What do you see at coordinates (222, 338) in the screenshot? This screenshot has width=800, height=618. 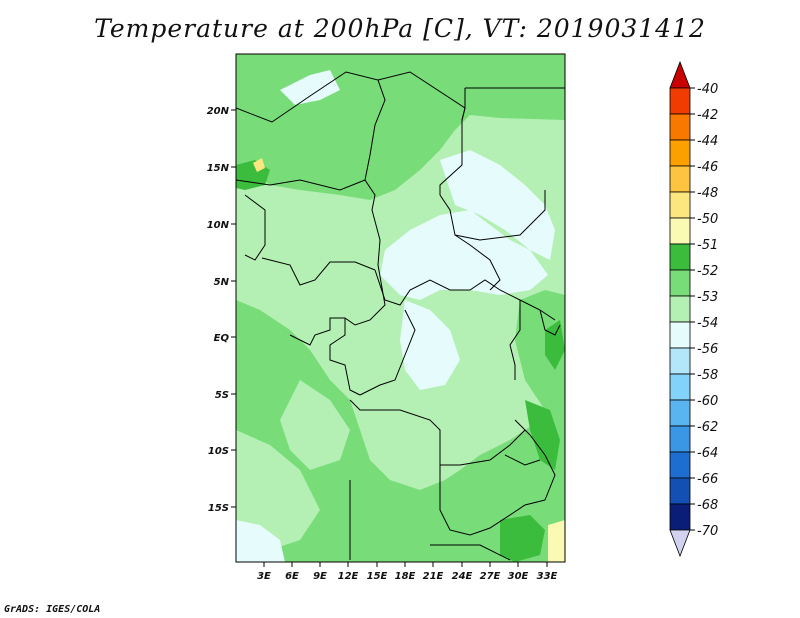 I see `lat-label: EQ` at bounding box center [222, 338].